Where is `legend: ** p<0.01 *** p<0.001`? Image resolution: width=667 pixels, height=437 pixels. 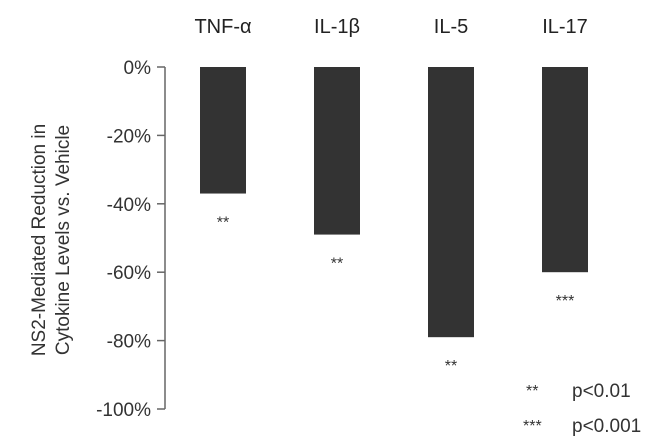 legend: ** p<0.01 *** p<0.001 is located at coordinates (582, 409).